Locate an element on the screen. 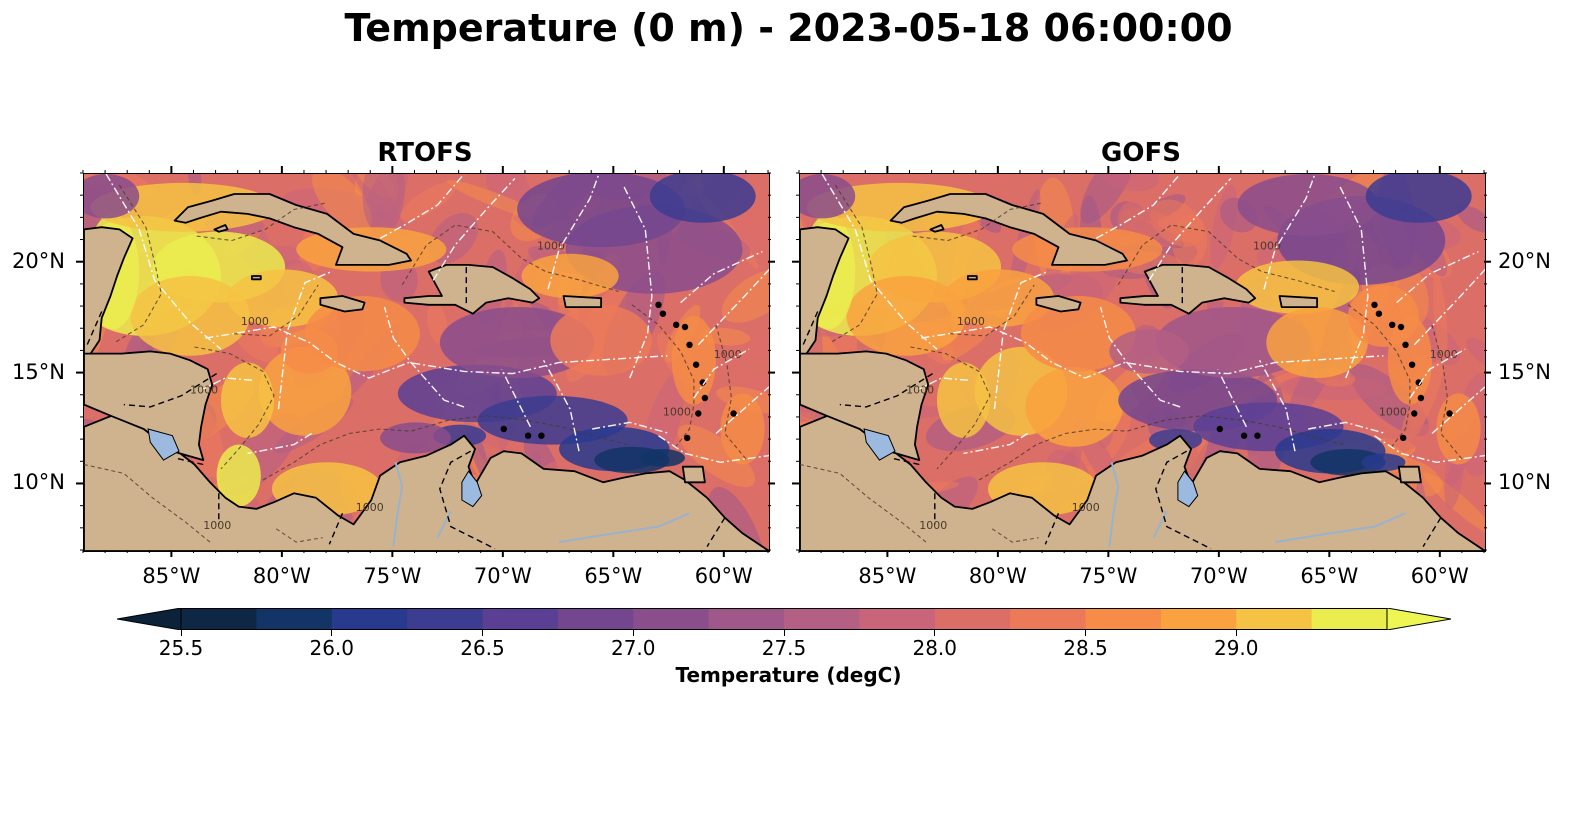 The image size is (1577, 827). colorbar-tick-label: 29.0 is located at coordinates (1236, 648).